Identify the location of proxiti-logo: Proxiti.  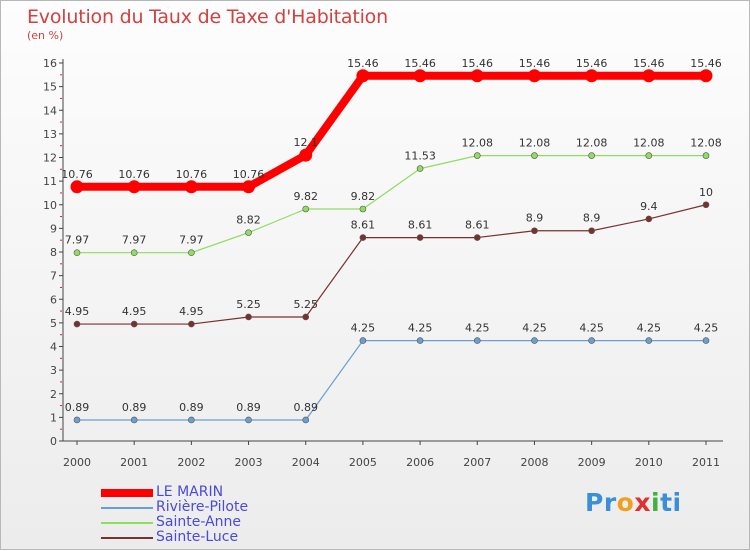
(633, 502).